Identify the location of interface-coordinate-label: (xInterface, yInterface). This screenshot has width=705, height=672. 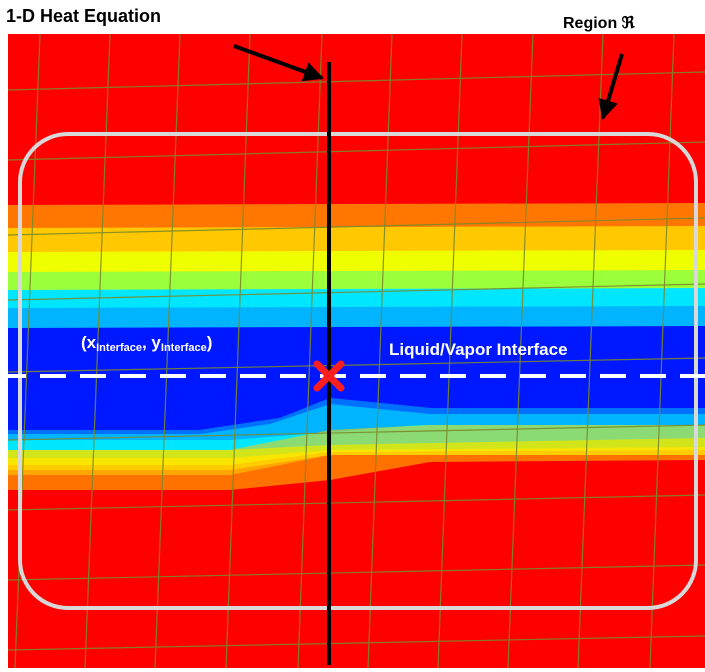
(146, 343).